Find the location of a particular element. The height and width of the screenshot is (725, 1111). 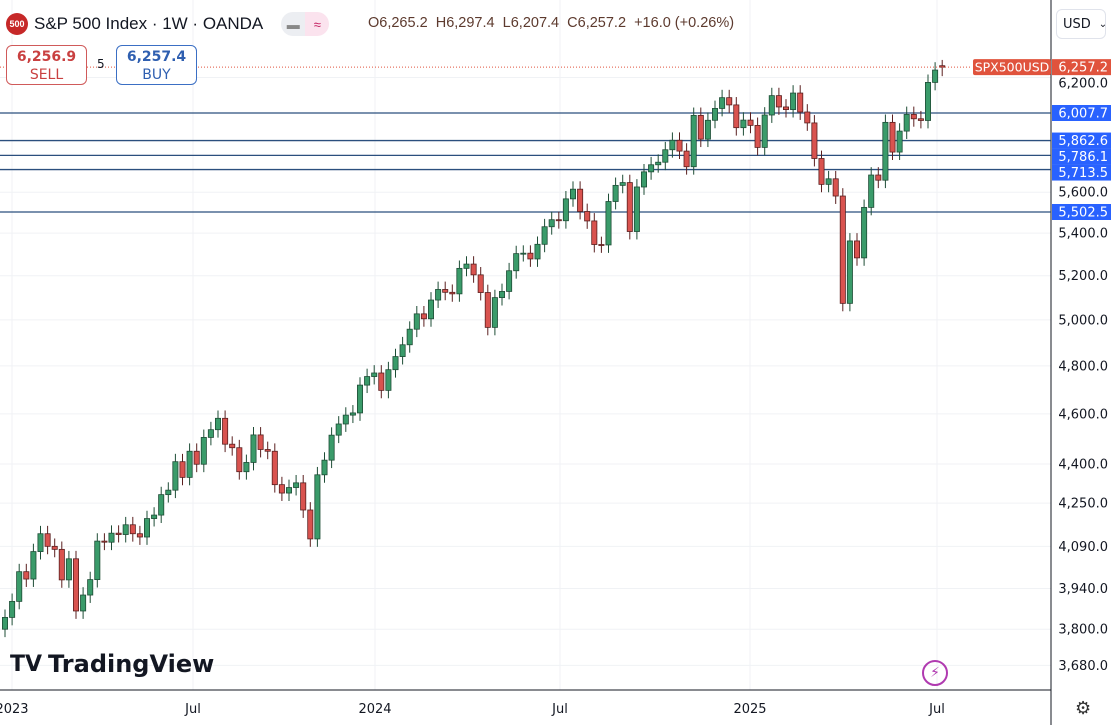

lightning-icon: ⚡ is located at coordinates (935, 673).